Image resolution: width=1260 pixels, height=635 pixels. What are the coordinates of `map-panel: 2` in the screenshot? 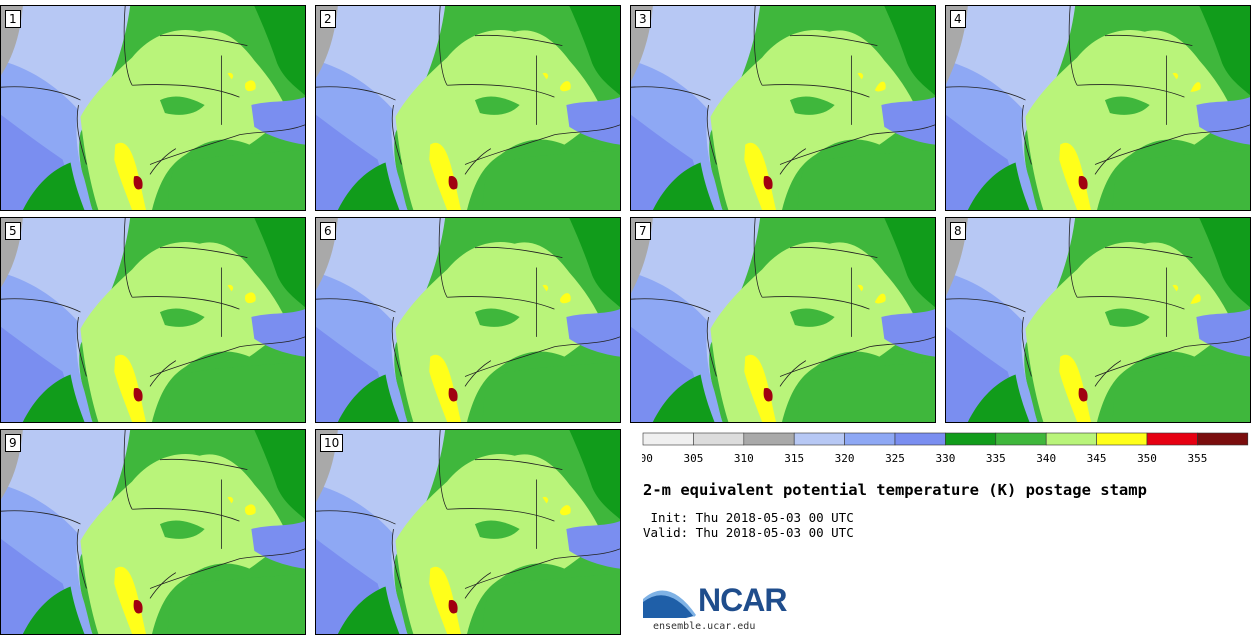 It's located at (468, 108).